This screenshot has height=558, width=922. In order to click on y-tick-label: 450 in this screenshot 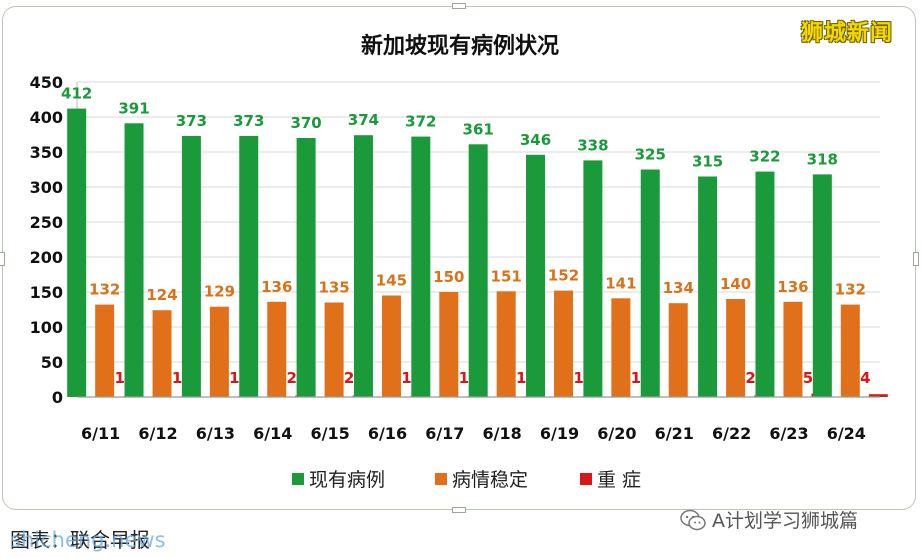, I will do `click(46, 82)`.